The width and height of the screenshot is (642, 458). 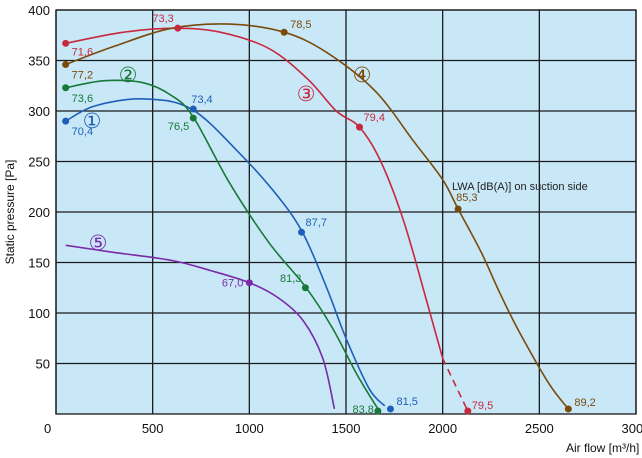 I want to click on y-tick-label: 100, so click(x=39, y=313).